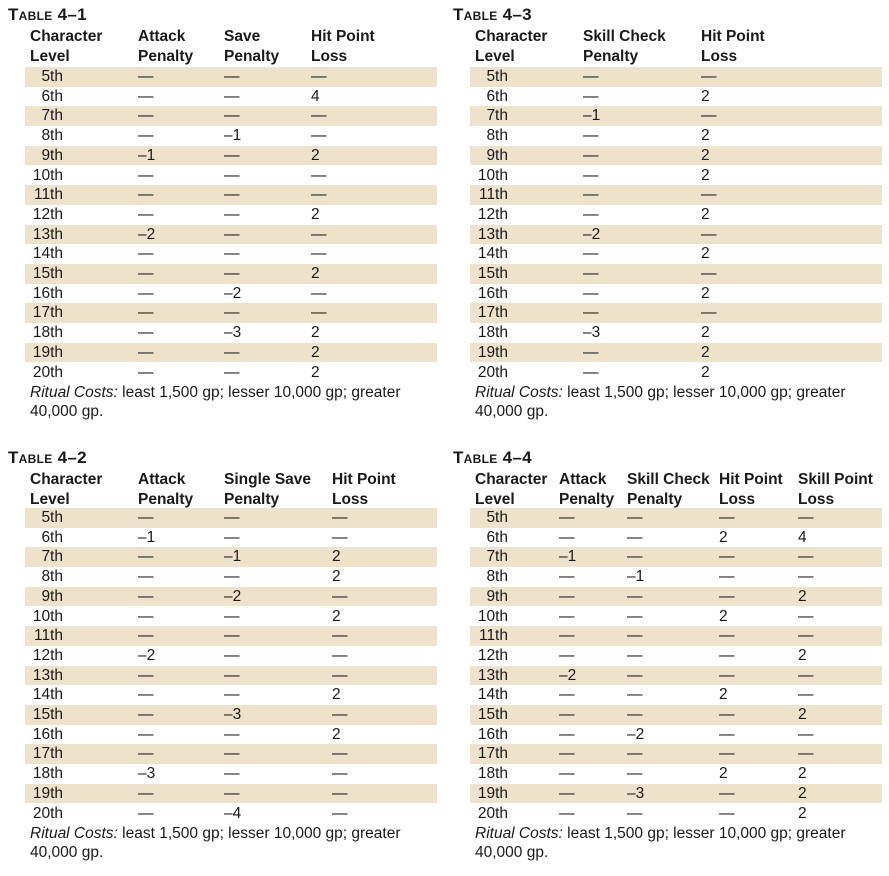  What do you see at coordinates (583, 479) in the screenshot?
I see `column-header-line: Attack` at bounding box center [583, 479].